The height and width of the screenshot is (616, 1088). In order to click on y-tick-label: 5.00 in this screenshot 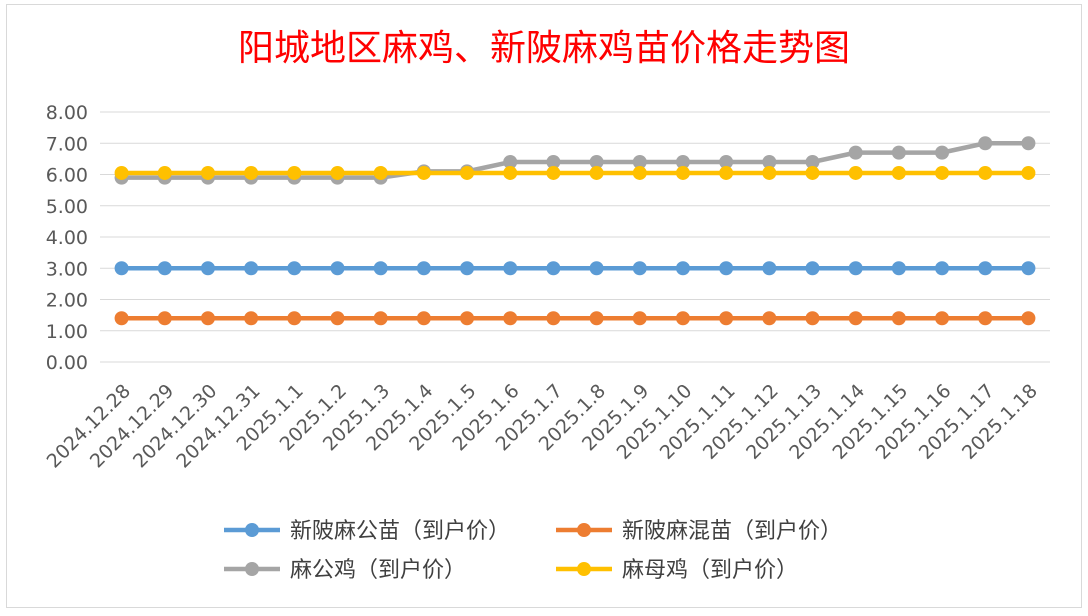, I will do `click(67, 207)`.